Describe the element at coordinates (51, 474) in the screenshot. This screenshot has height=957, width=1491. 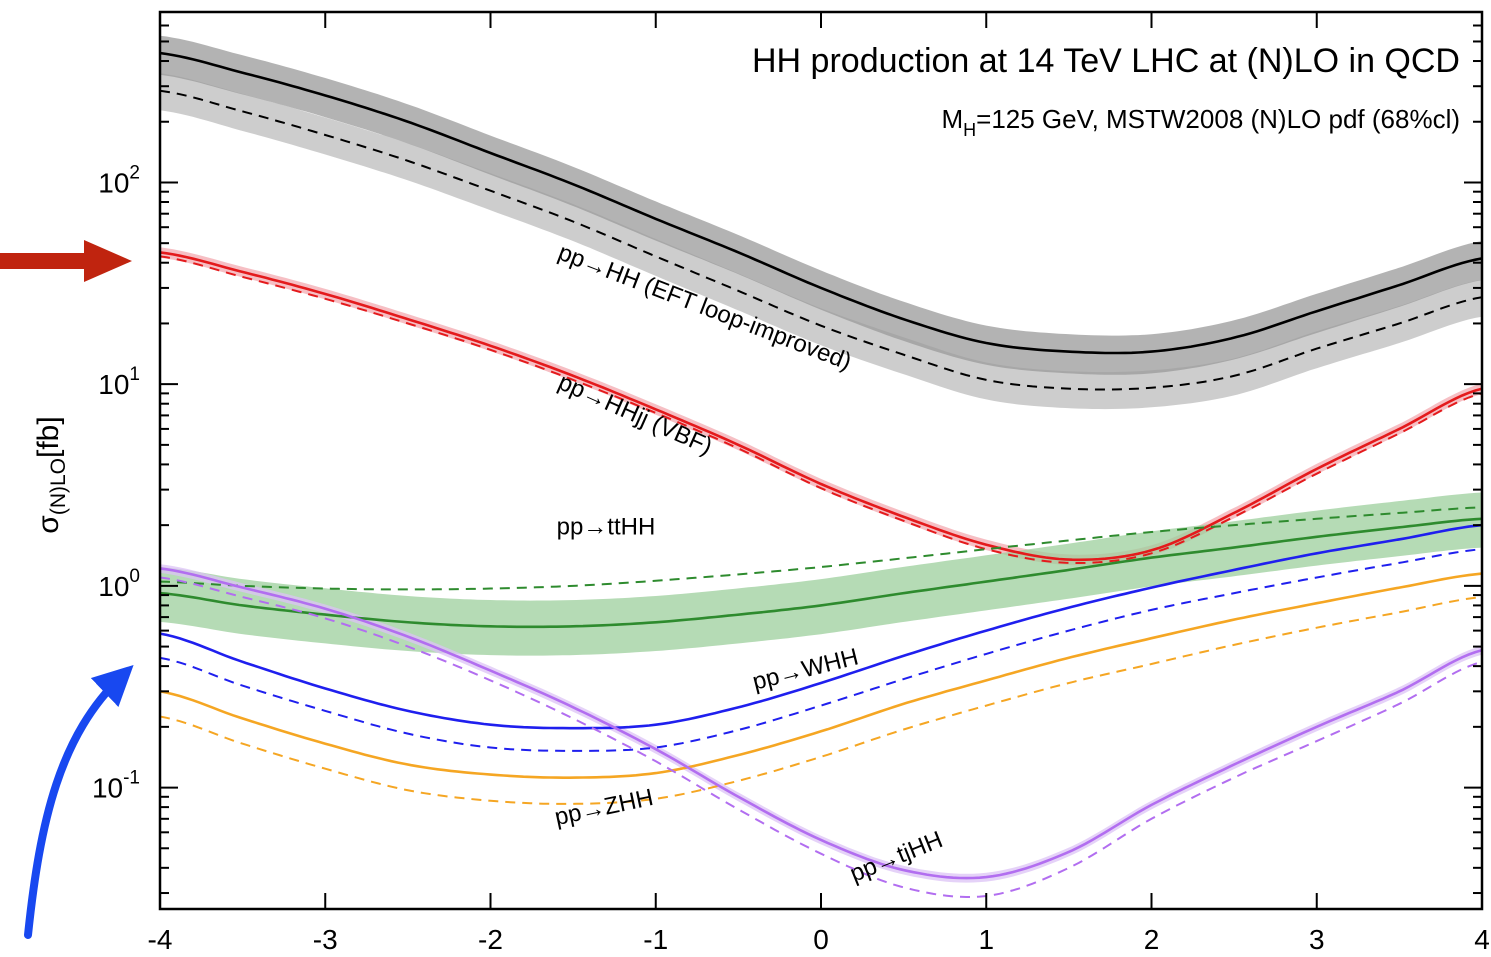
I see `y-axis-label: σ(N)LO[fb]` at that location.